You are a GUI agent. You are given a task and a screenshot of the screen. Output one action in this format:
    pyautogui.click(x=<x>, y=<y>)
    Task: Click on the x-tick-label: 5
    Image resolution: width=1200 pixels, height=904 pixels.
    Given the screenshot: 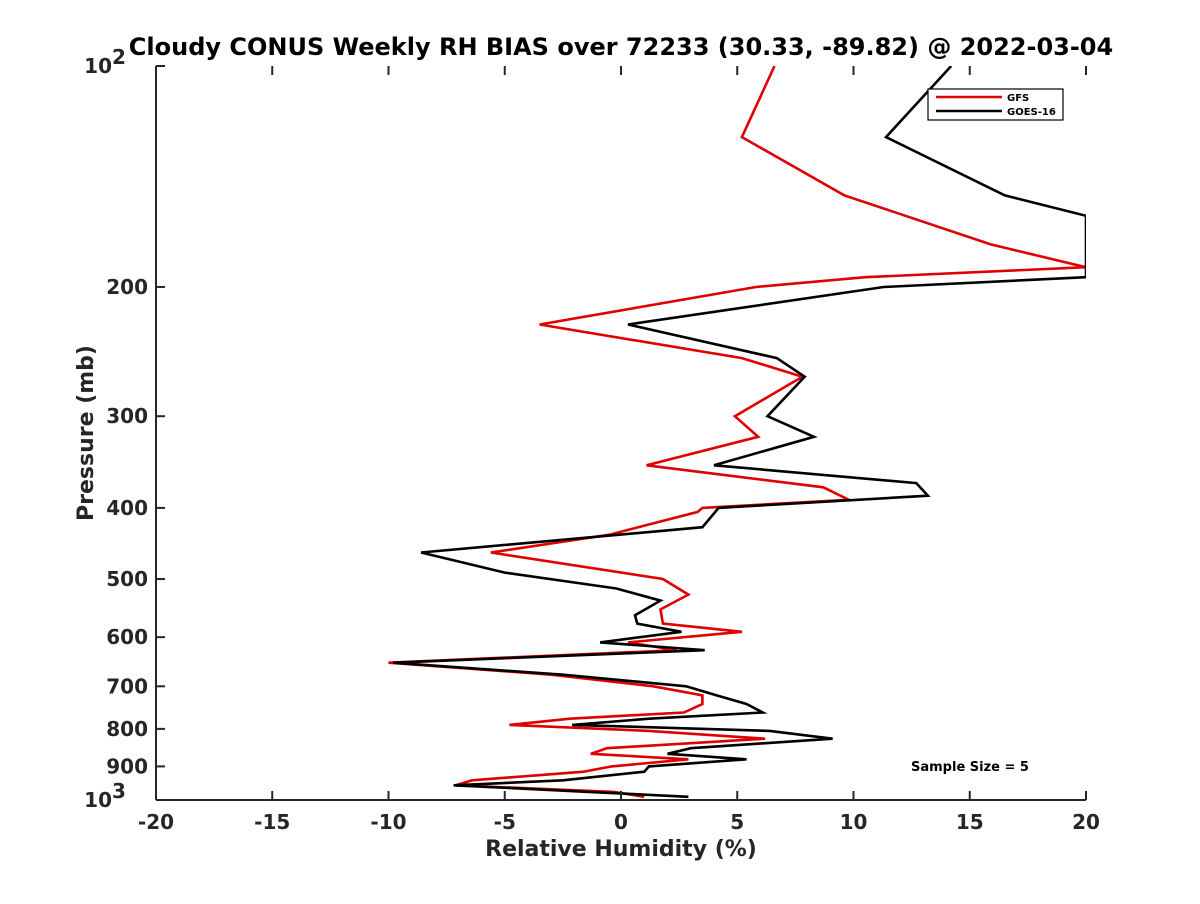 What is the action you would take?
    pyautogui.click(x=737, y=822)
    